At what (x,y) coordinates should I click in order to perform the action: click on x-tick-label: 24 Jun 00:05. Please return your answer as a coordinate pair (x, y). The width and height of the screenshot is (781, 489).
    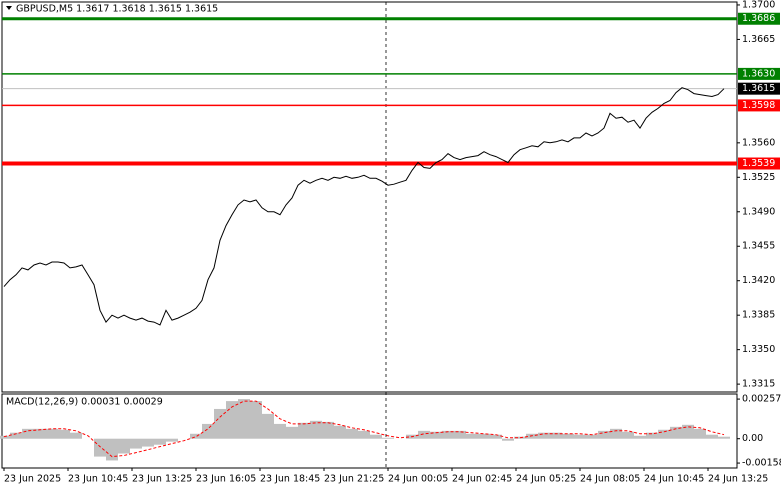
    Looking at the image, I should click on (418, 479).